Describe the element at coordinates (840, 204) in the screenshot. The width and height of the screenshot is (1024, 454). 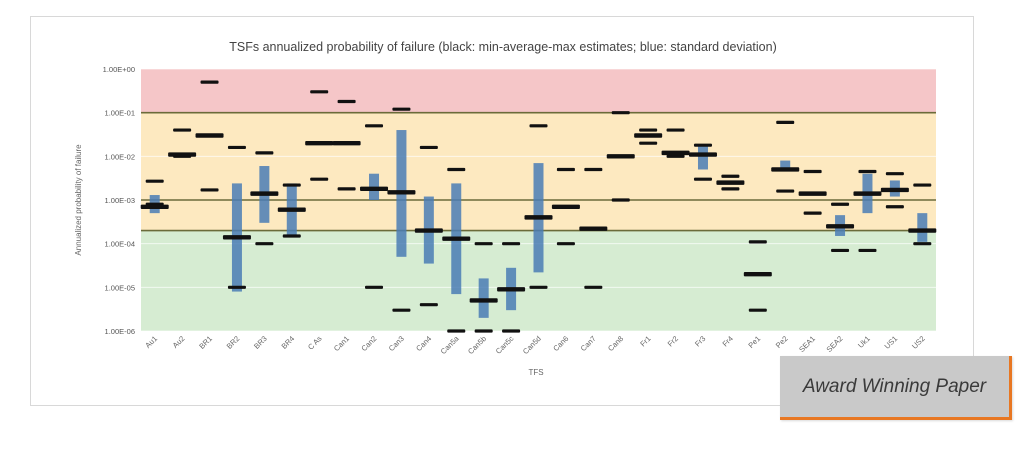
I see `max-mark-SEA2` at that location.